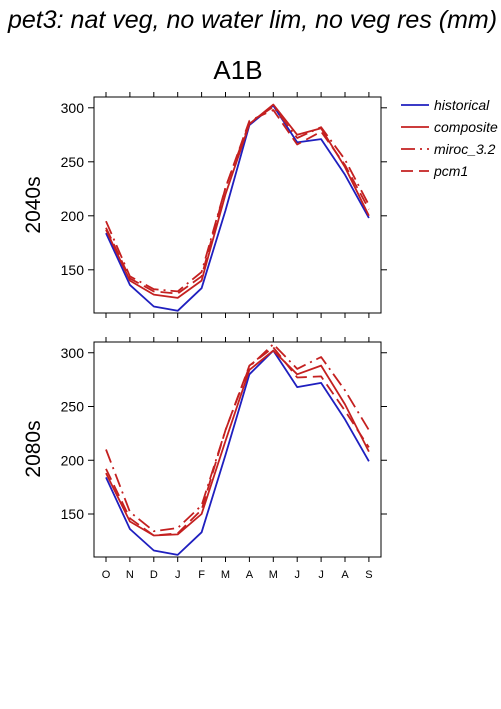 The image size is (501, 709). Describe the element at coordinates (201, 575) in the screenshot. I see `x-tick-label: F` at that location.